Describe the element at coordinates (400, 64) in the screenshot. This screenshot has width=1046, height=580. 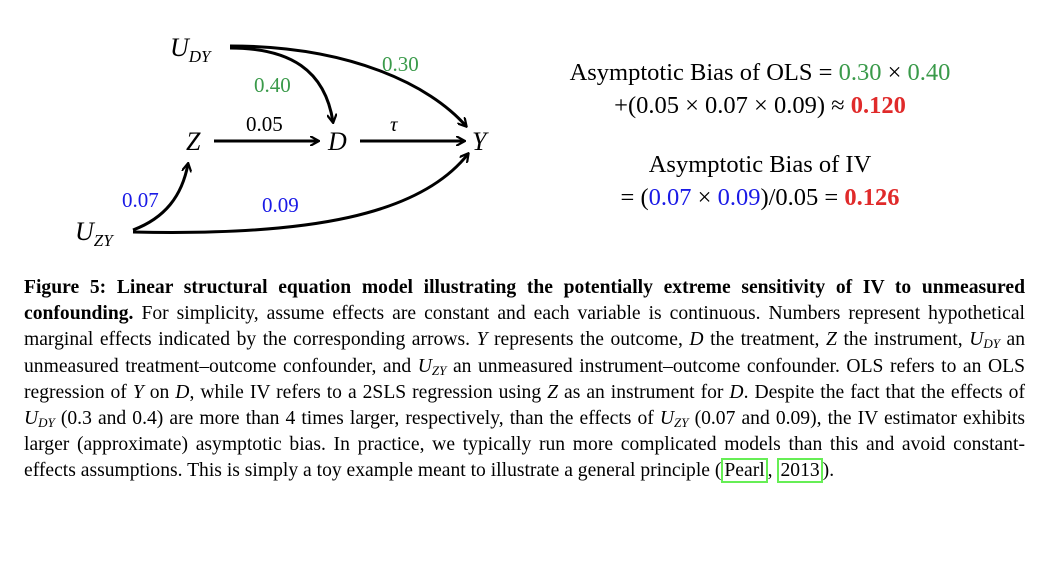
I see `coef-udy-y: 0.30` at that location.